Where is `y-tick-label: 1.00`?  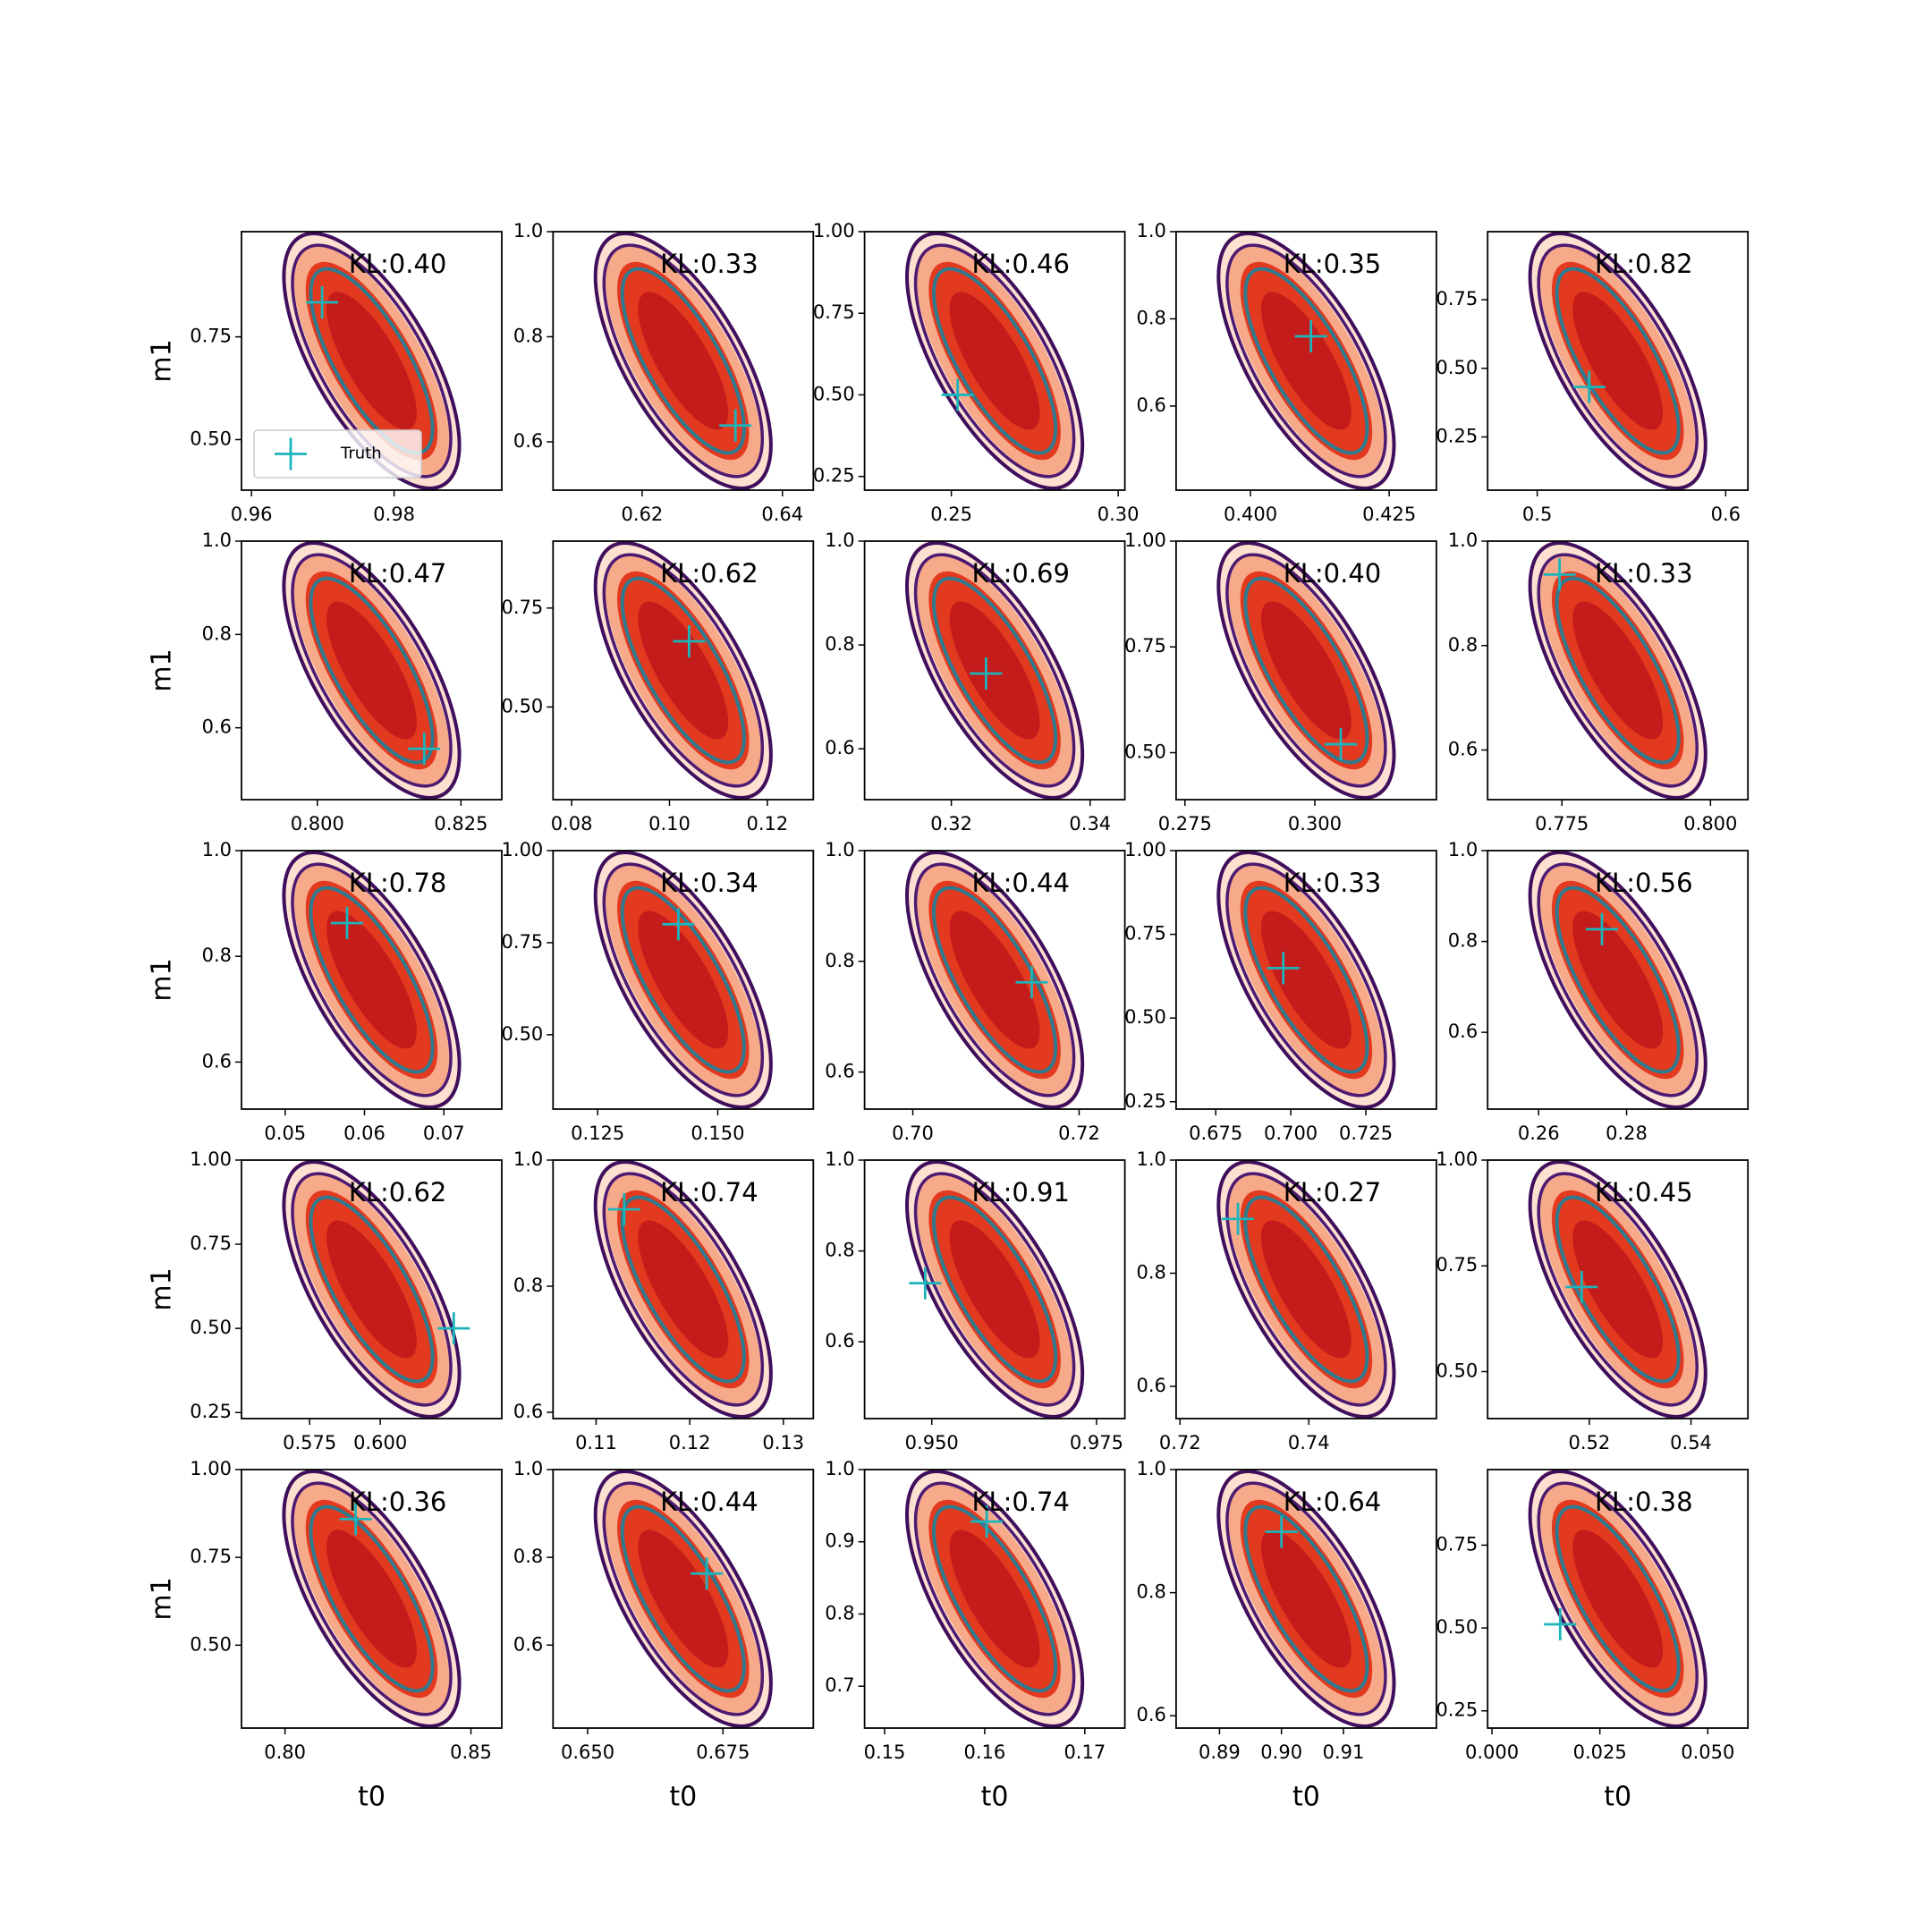 y-tick-label: 1.00 is located at coordinates (1145, 849).